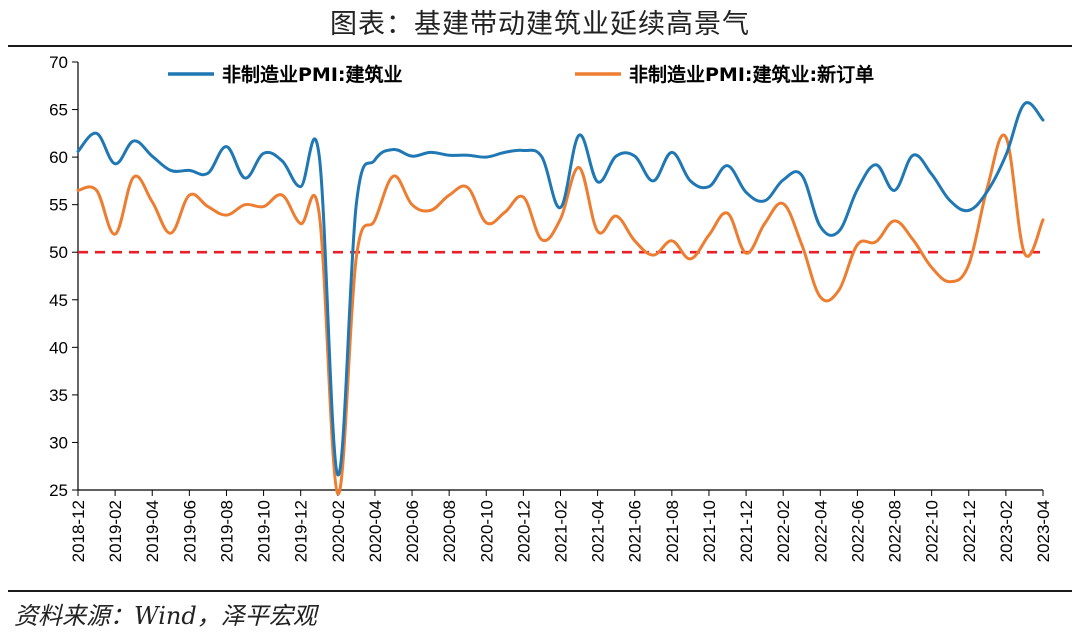  What do you see at coordinates (969, 531) in the screenshot?
I see `x-tick-label: 2022-12` at bounding box center [969, 531].